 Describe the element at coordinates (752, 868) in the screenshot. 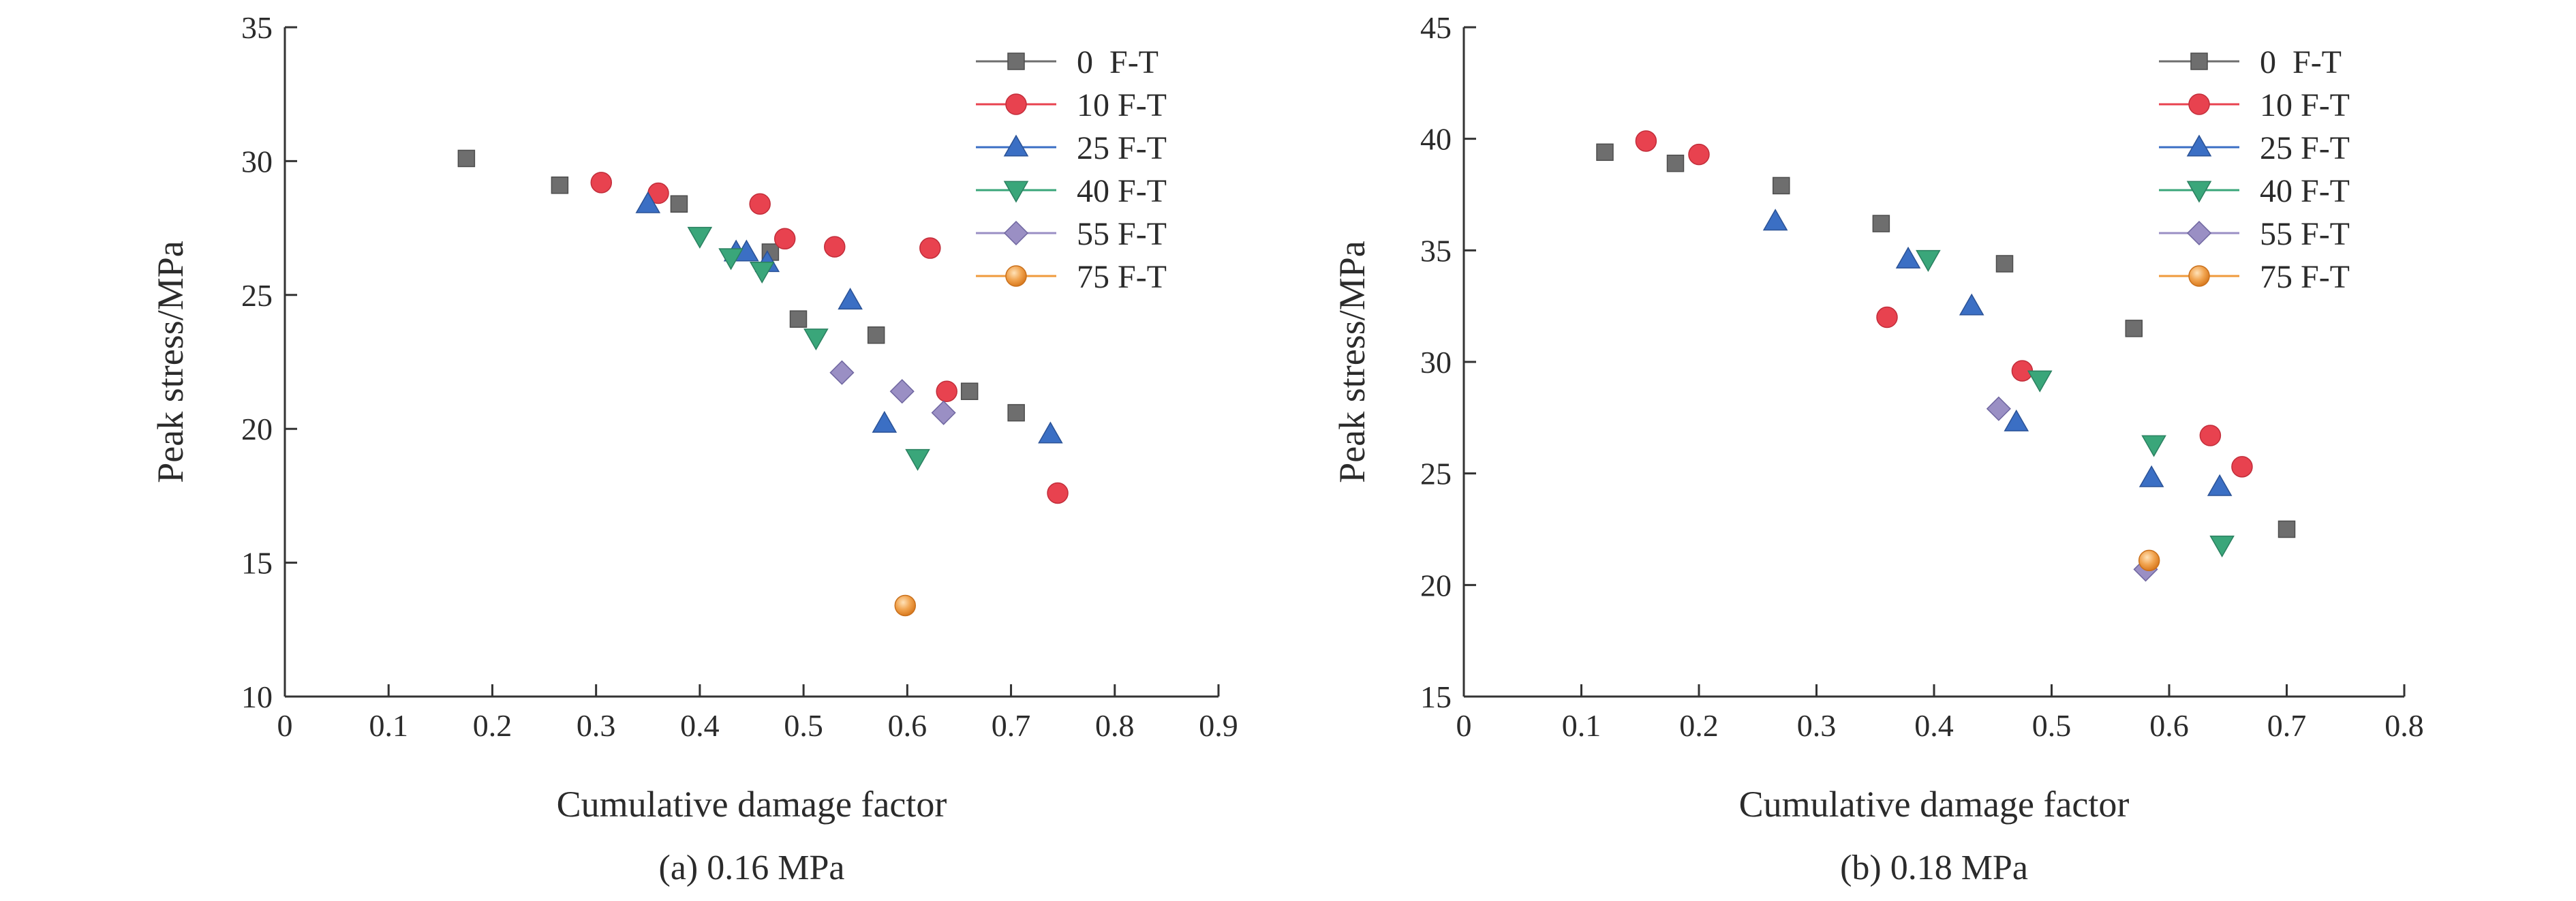

I see `panel-caption: (a) 0.16 MPa` at that location.